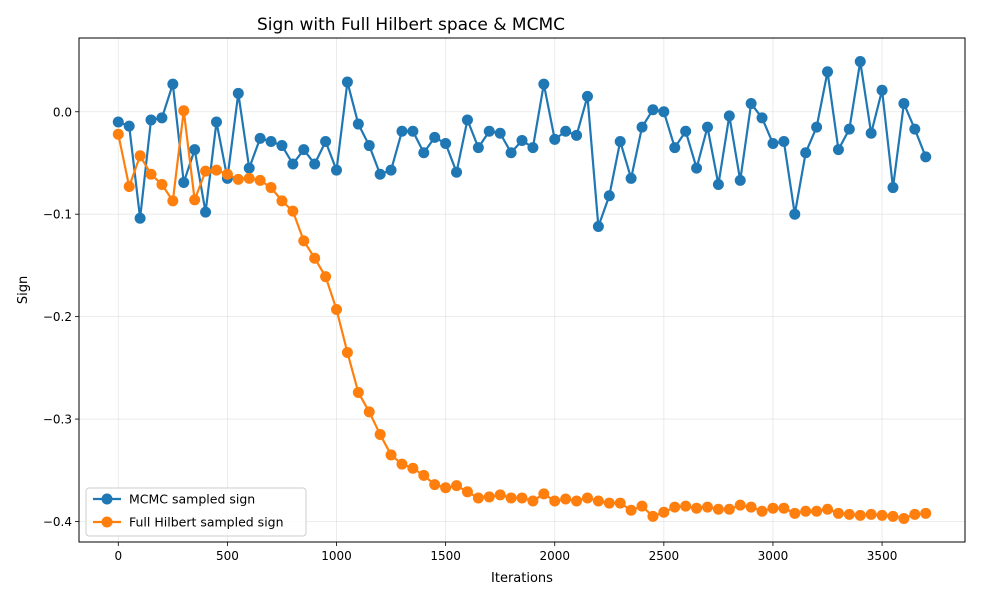 The image size is (1000, 600). What do you see at coordinates (206, 522) in the screenshot?
I see `legend-label-full-hilbert: Full Hilbert sampled sign` at bounding box center [206, 522].